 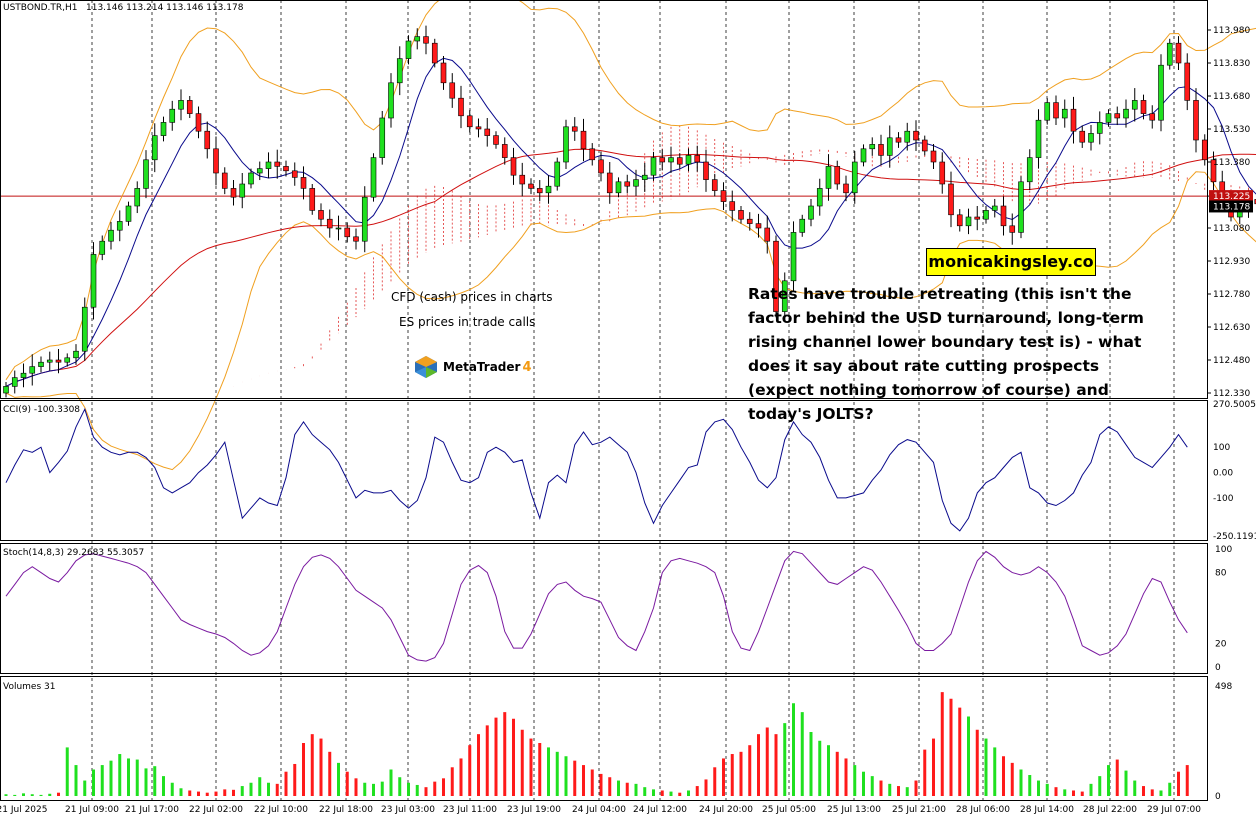 What do you see at coordinates (527, 367) in the screenshot?
I see `metatrader-version: 4` at bounding box center [527, 367].